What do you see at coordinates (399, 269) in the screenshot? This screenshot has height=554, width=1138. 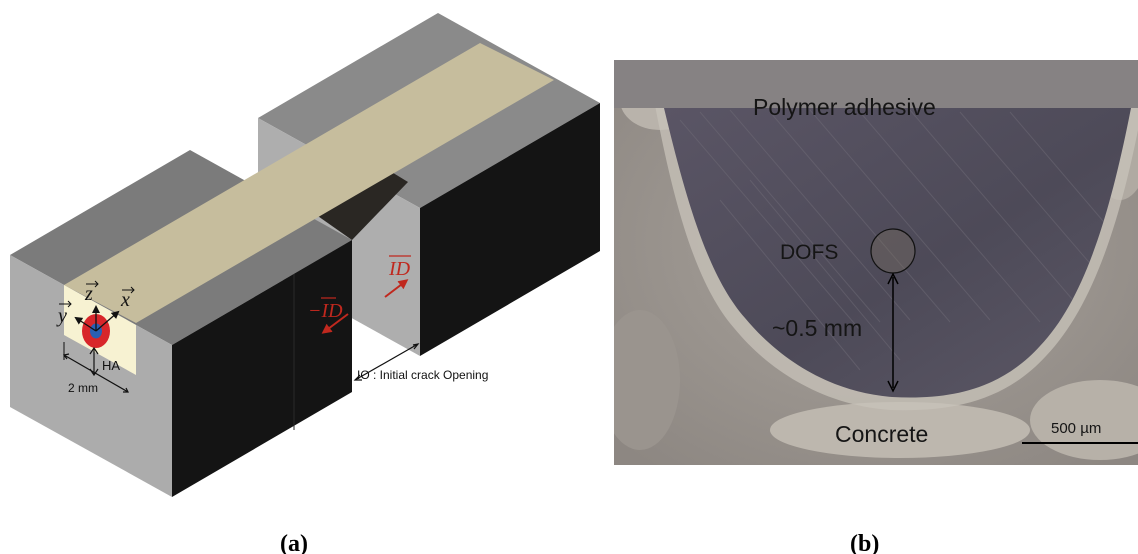 I see `id-label: ID` at bounding box center [399, 269].